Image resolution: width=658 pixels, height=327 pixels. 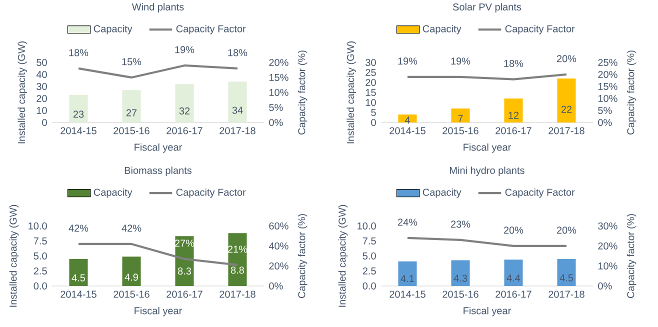 I want to click on y-tick-label: 50, so click(x=41, y=62).